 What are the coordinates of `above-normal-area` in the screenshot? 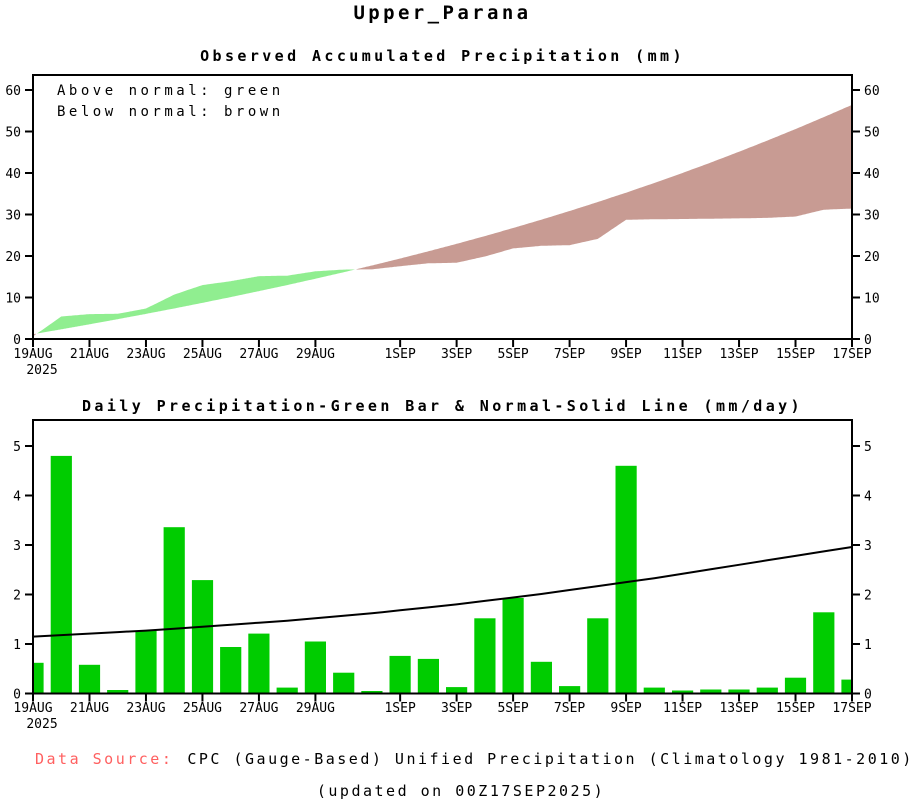 It's located at (196, 301).